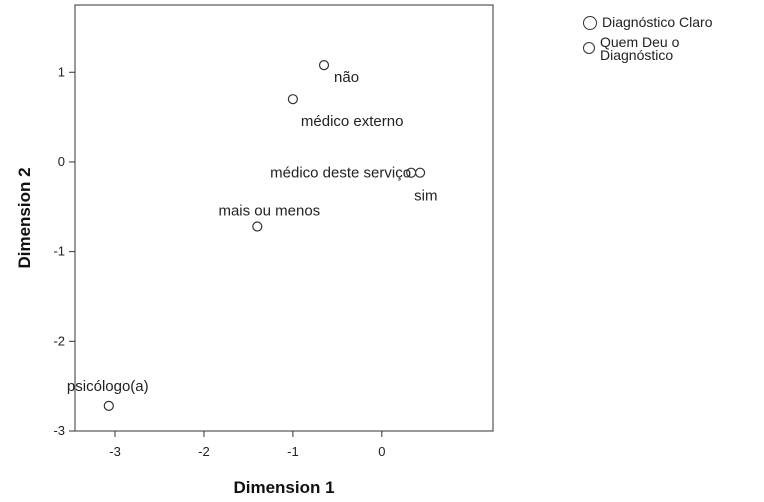 The image size is (764, 502). What do you see at coordinates (24, 217) in the screenshot?
I see `y-axis-title: Dimension 2` at bounding box center [24, 217].